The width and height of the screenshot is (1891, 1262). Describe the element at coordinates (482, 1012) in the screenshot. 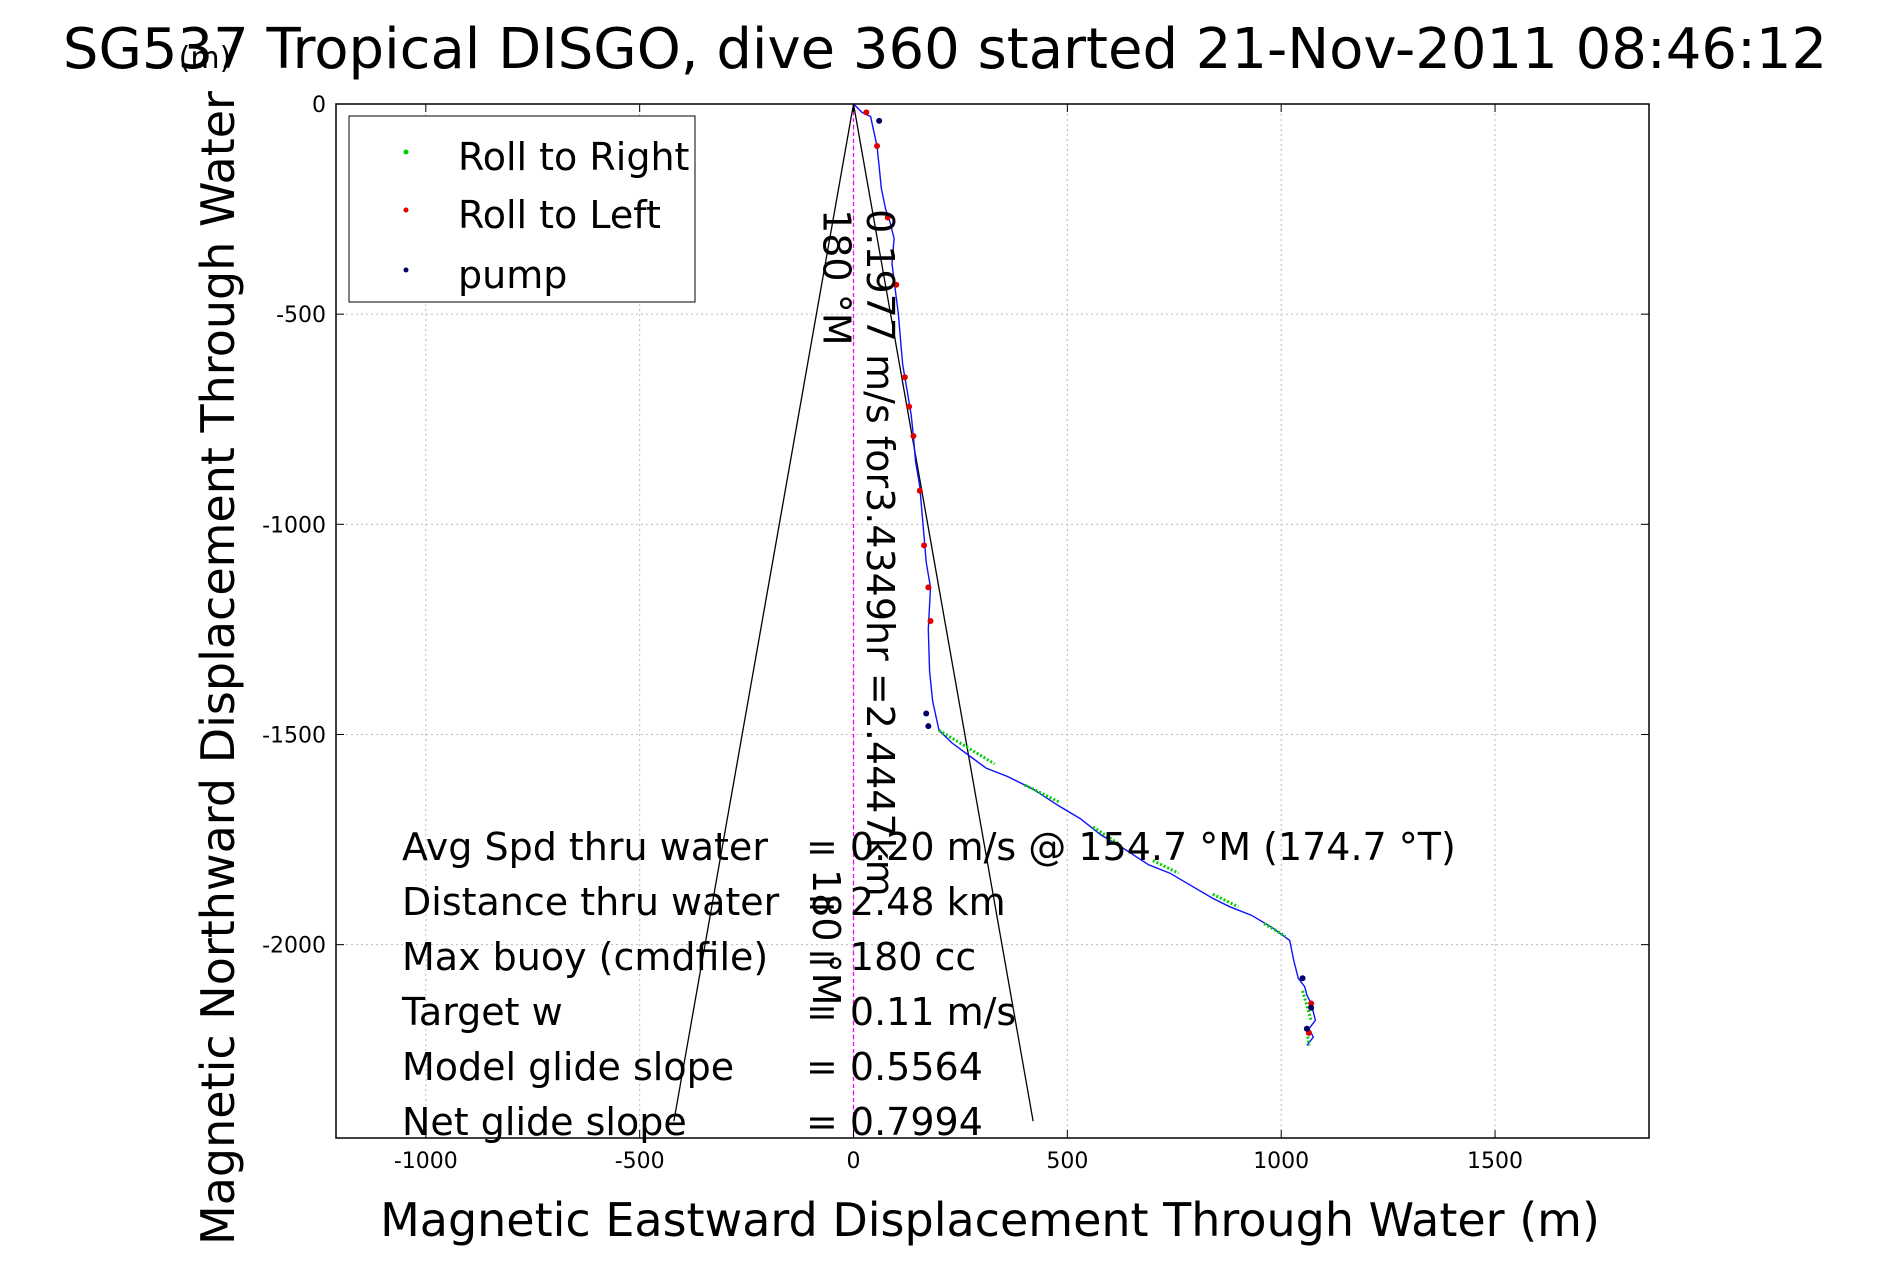

I see `stat-label: Target w` at that location.